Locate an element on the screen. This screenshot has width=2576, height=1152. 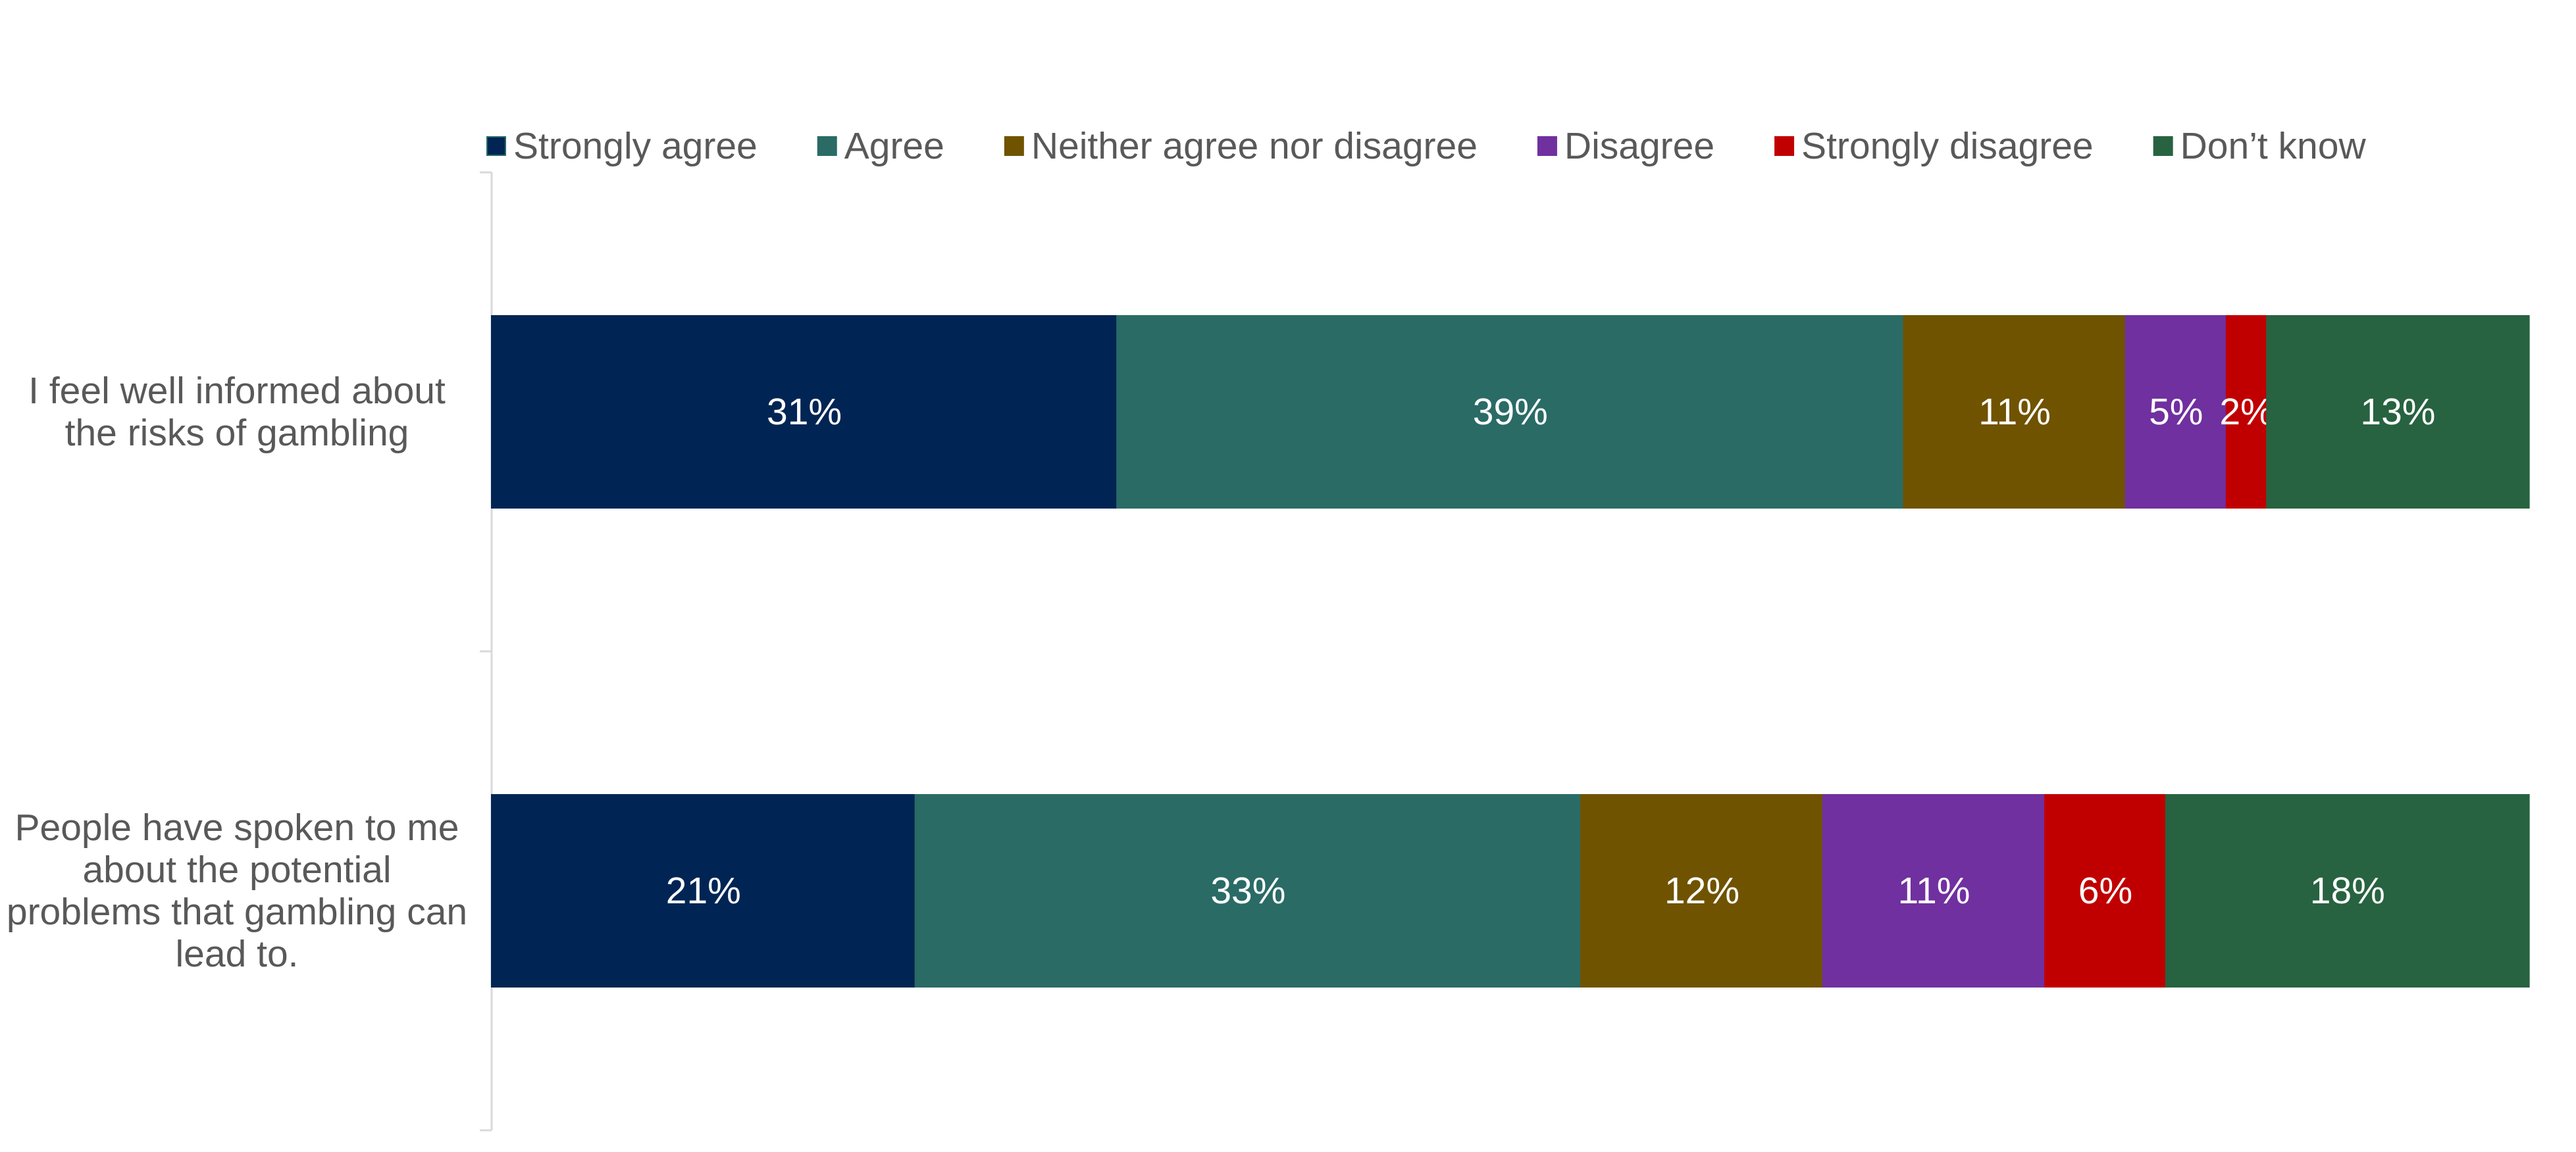
data-label-agree-2: 33% is located at coordinates (1247, 891).